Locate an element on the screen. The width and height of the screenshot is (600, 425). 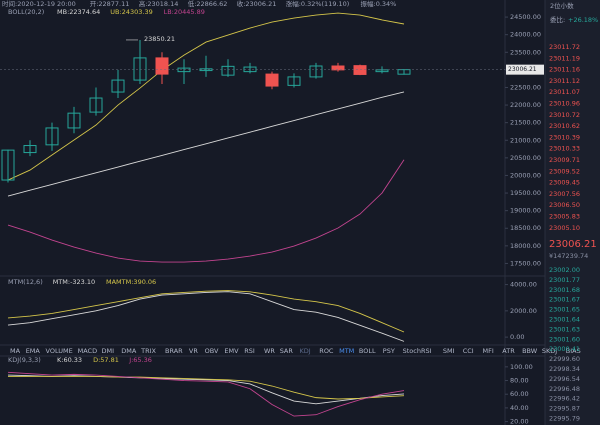
indicator-tab: VOLUME is located at coordinates (59, 351).